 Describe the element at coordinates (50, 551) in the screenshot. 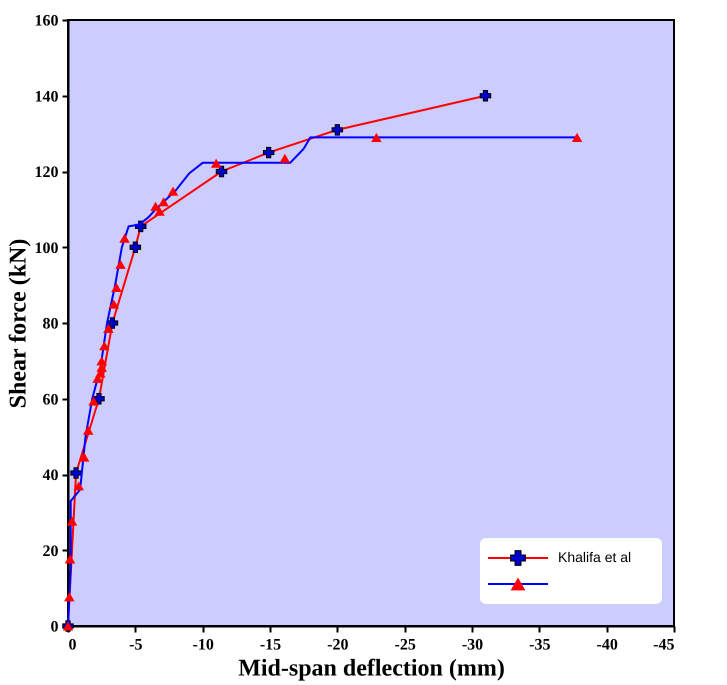

I see `y-tick-label: 20` at that location.